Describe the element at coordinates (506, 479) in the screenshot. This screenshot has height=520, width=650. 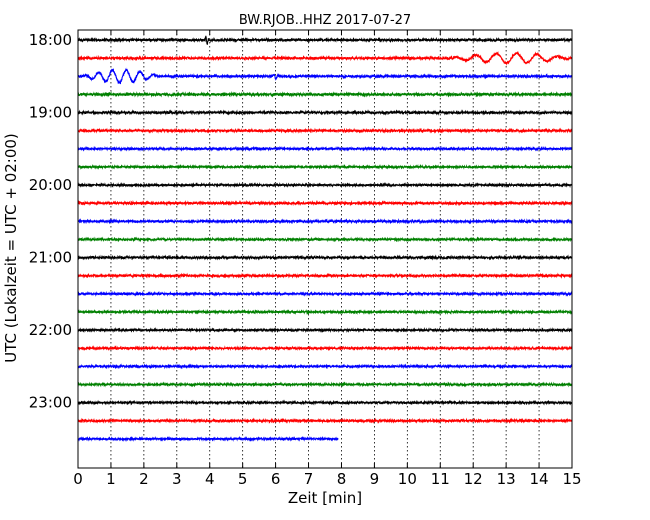
I see `x-tick-label: 13` at that location.